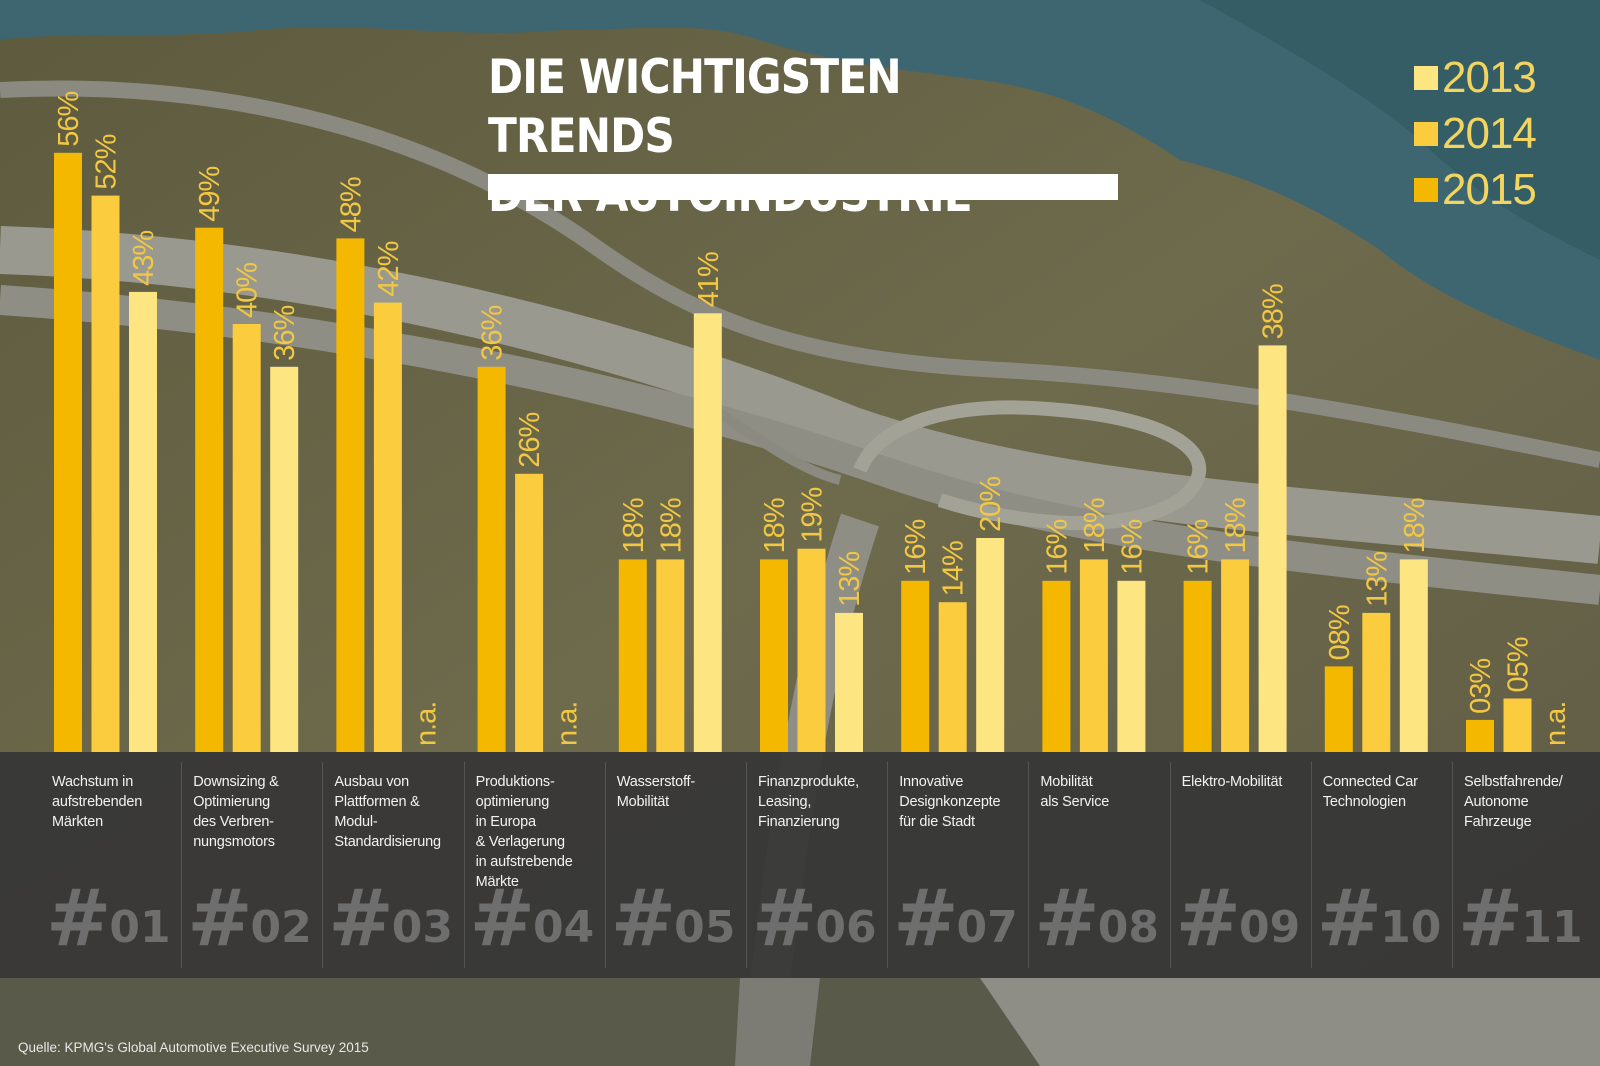 The height and width of the screenshot is (1066, 1600). What do you see at coordinates (377, 802) in the screenshot?
I see `category-label-line: Plattformen &` at bounding box center [377, 802].